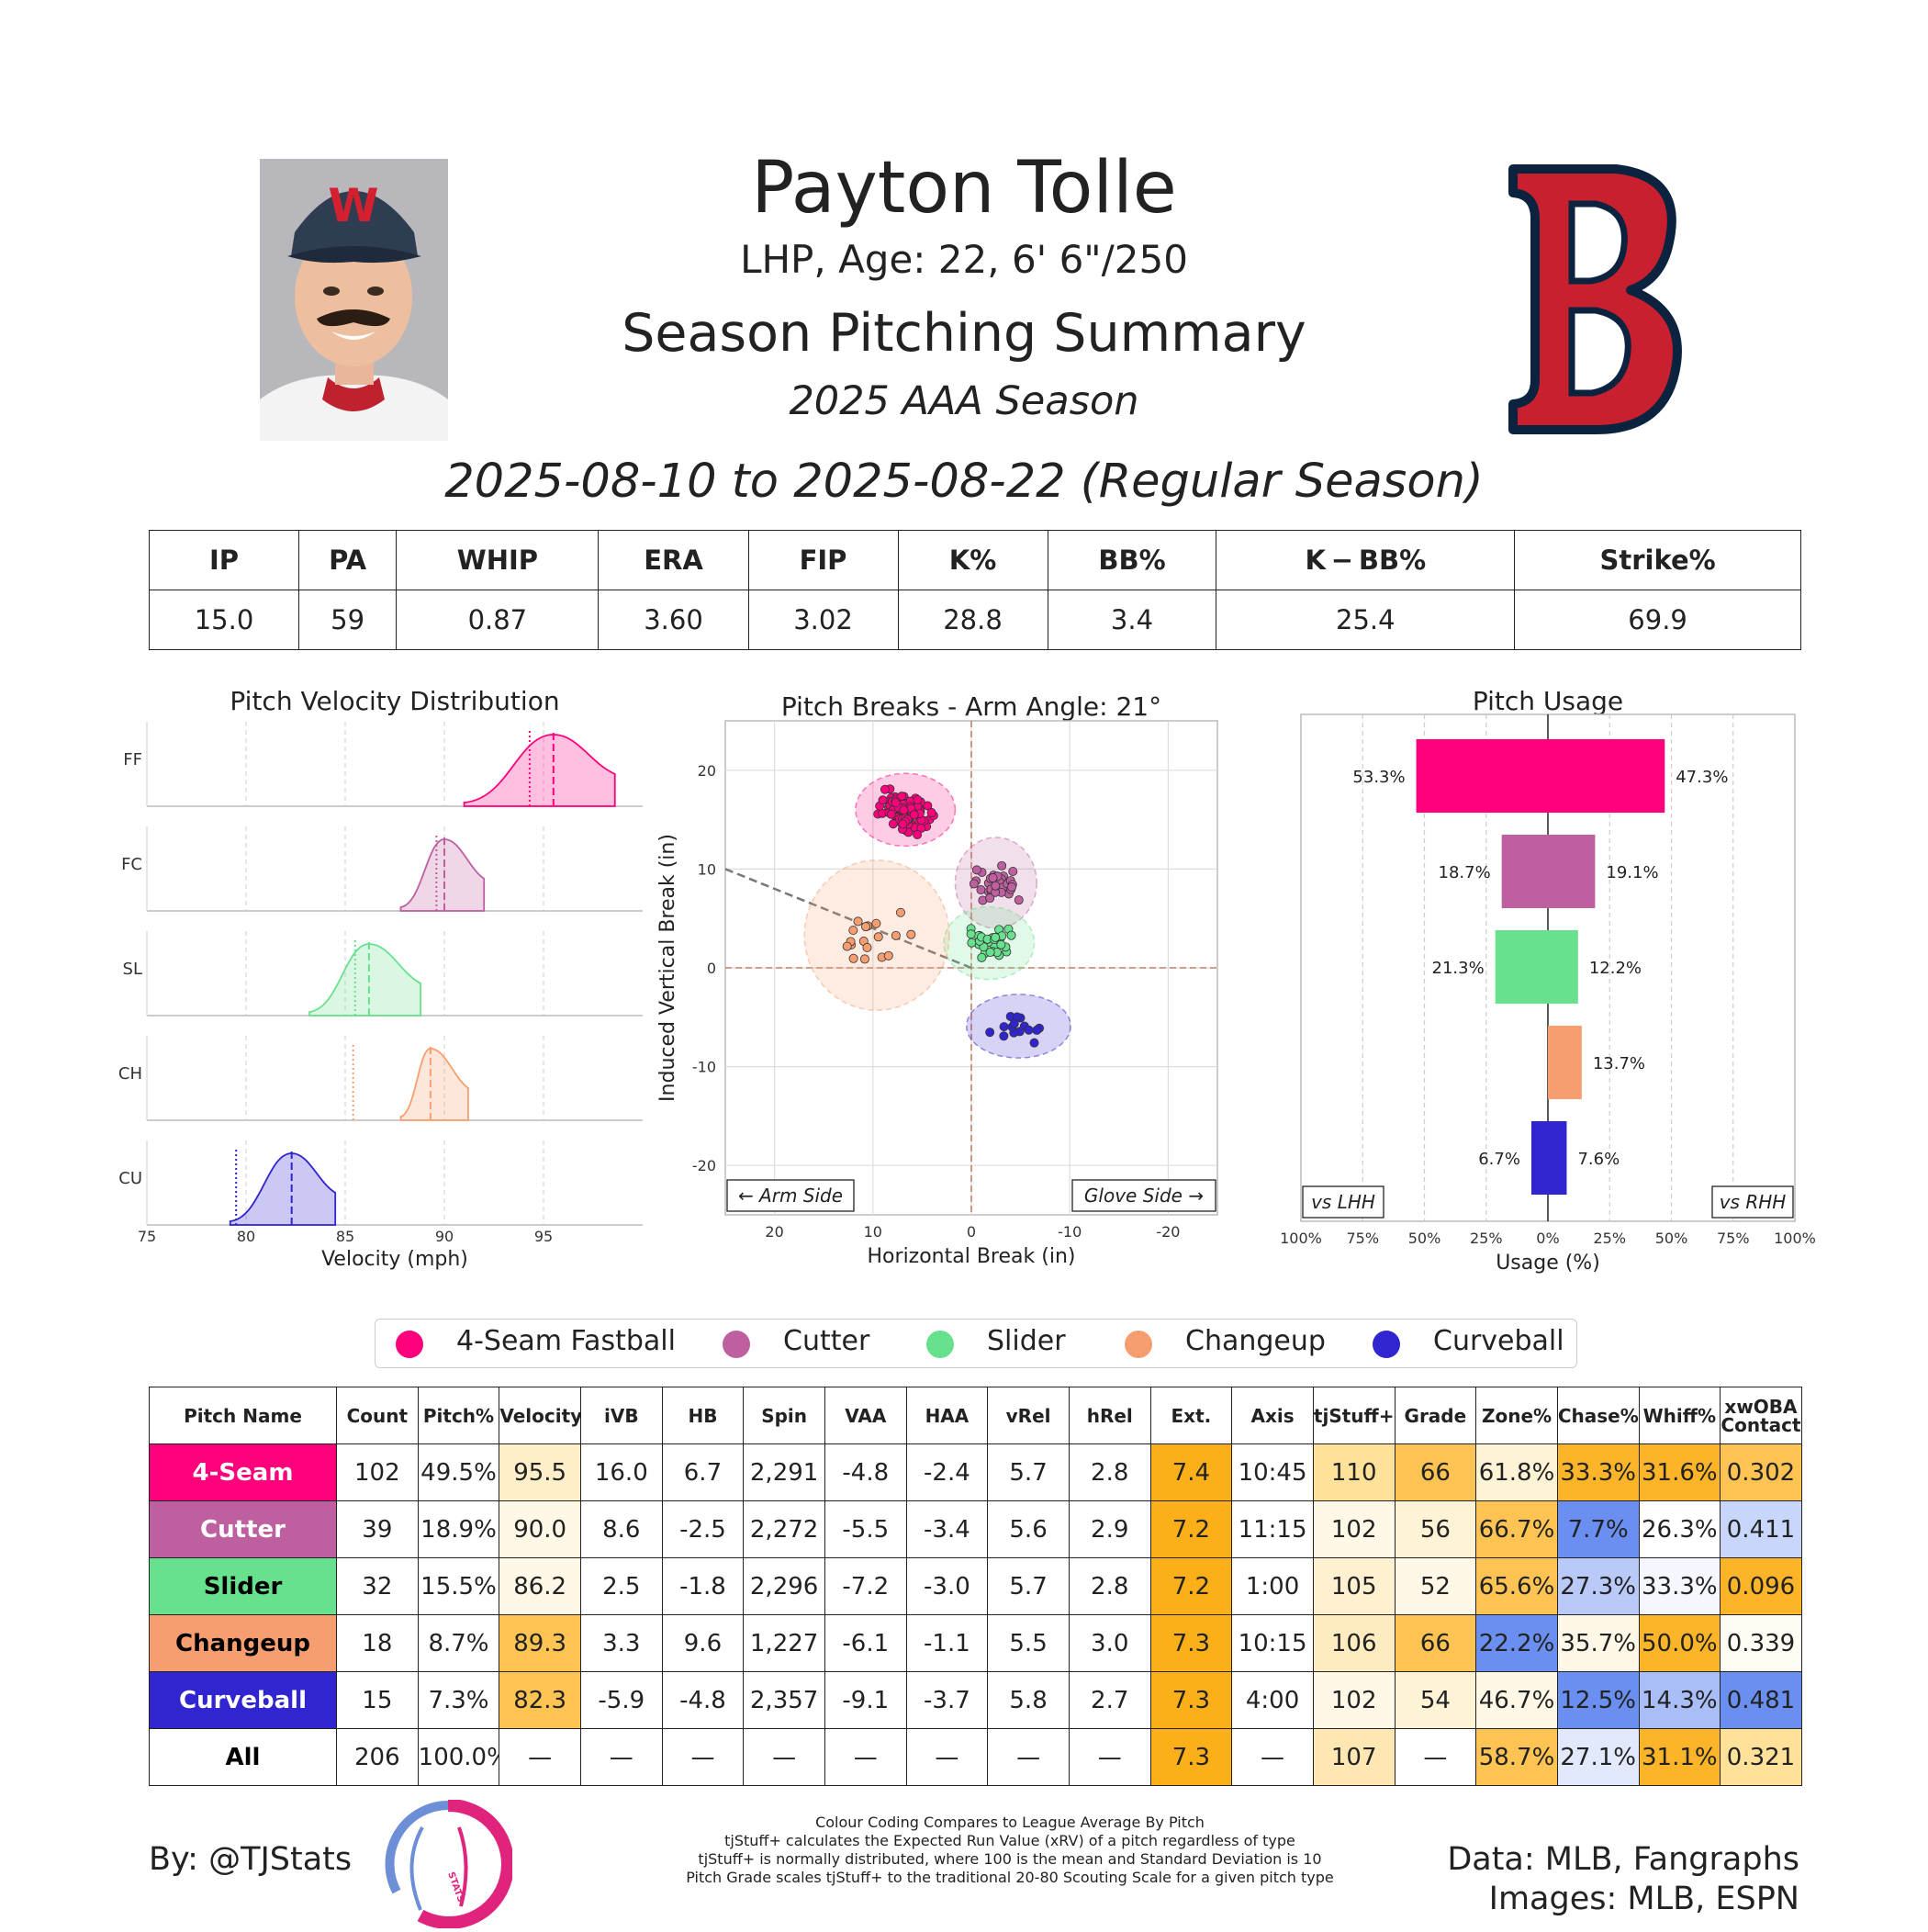 This screenshot has height=1932, width=1928. I want to click on breaks-ellipse-cu, so click(1018, 1026).